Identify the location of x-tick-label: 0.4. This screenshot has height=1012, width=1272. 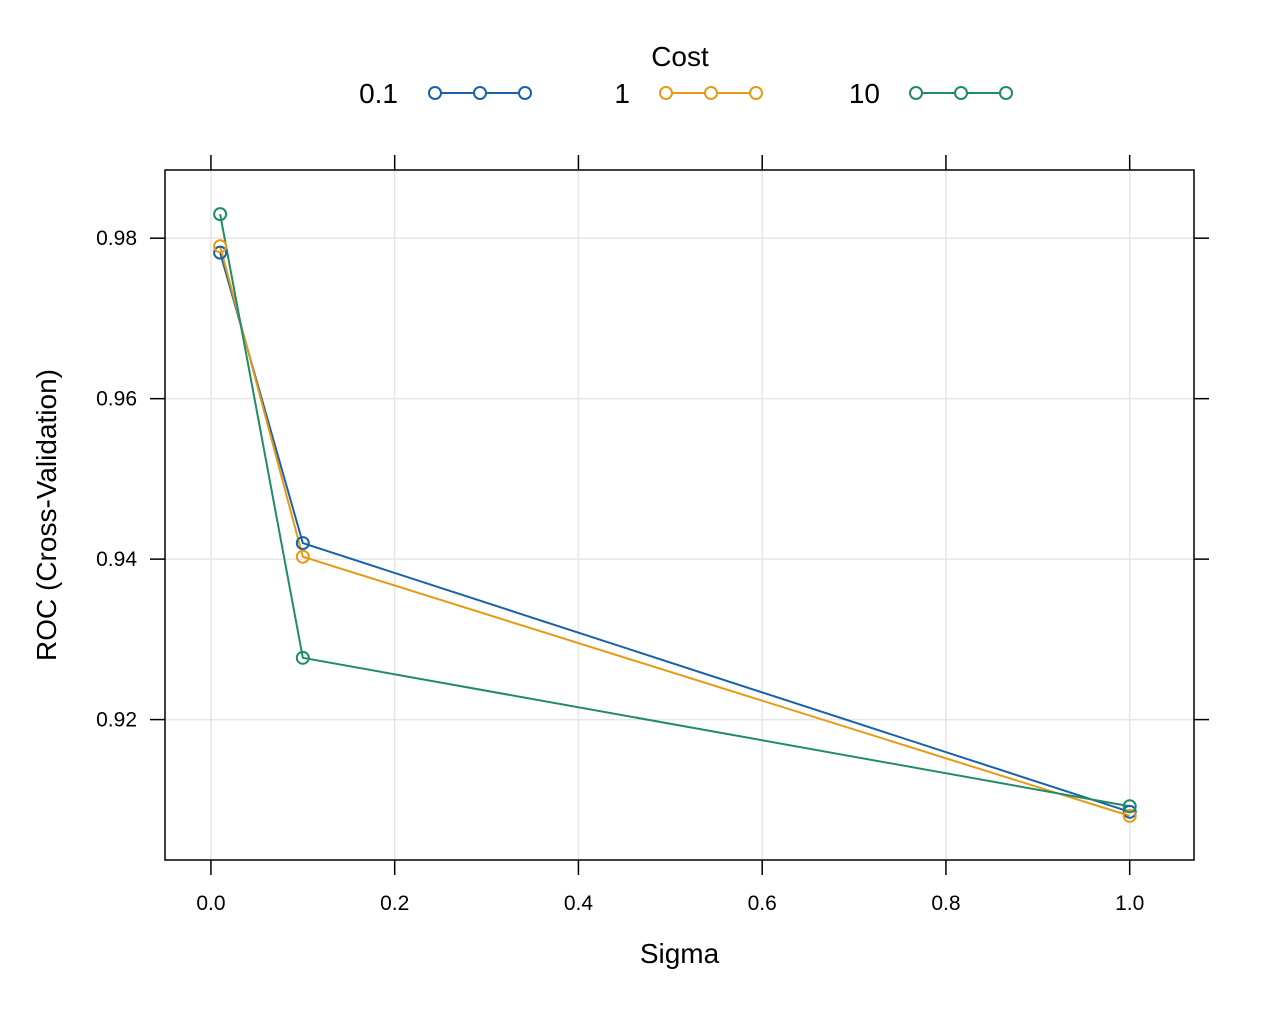
(579, 903).